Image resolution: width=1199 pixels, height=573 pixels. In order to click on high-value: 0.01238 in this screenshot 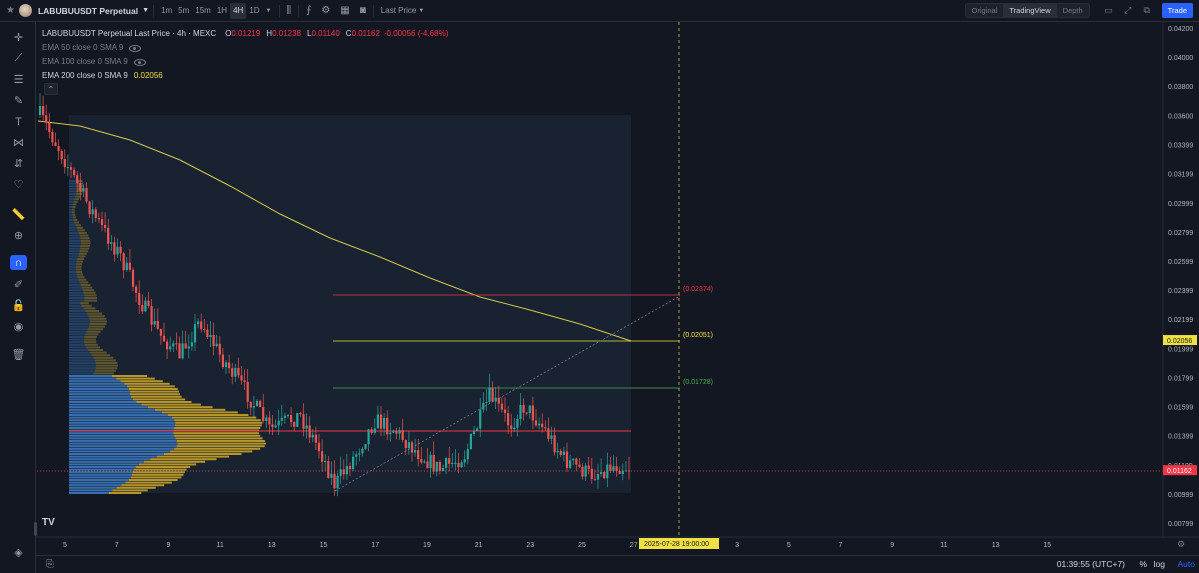, I will do `click(286, 33)`.